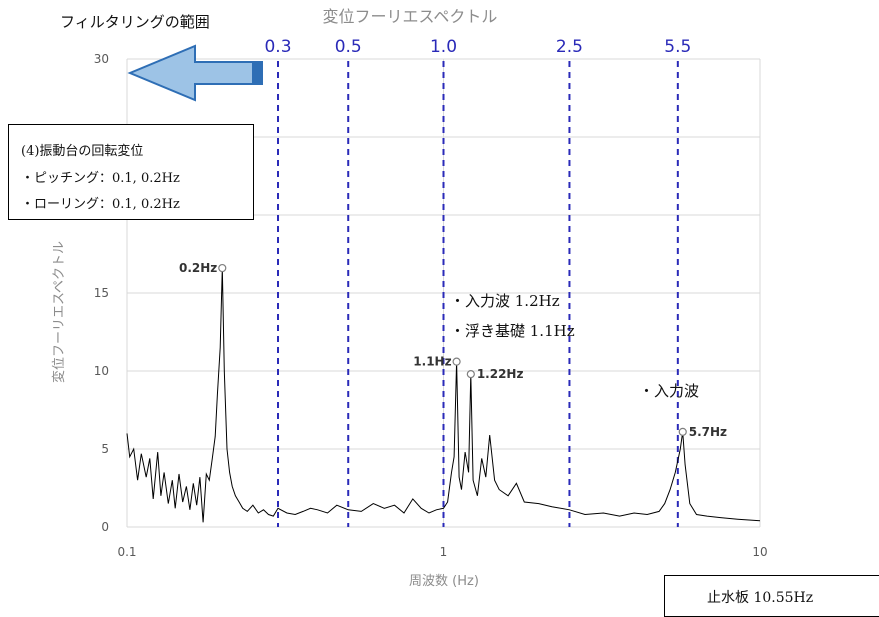 The width and height of the screenshot is (879, 617). What do you see at coordinates (500, 374) in the screenshot?
I see `peak-label: 1.22Hz` at bounding box center [500, 374].